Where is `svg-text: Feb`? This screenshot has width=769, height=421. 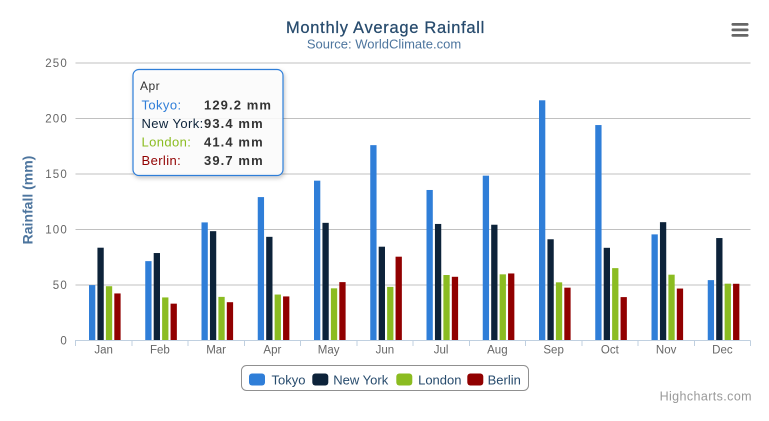 svg-text: Feb is located at coordinates (160, 351).